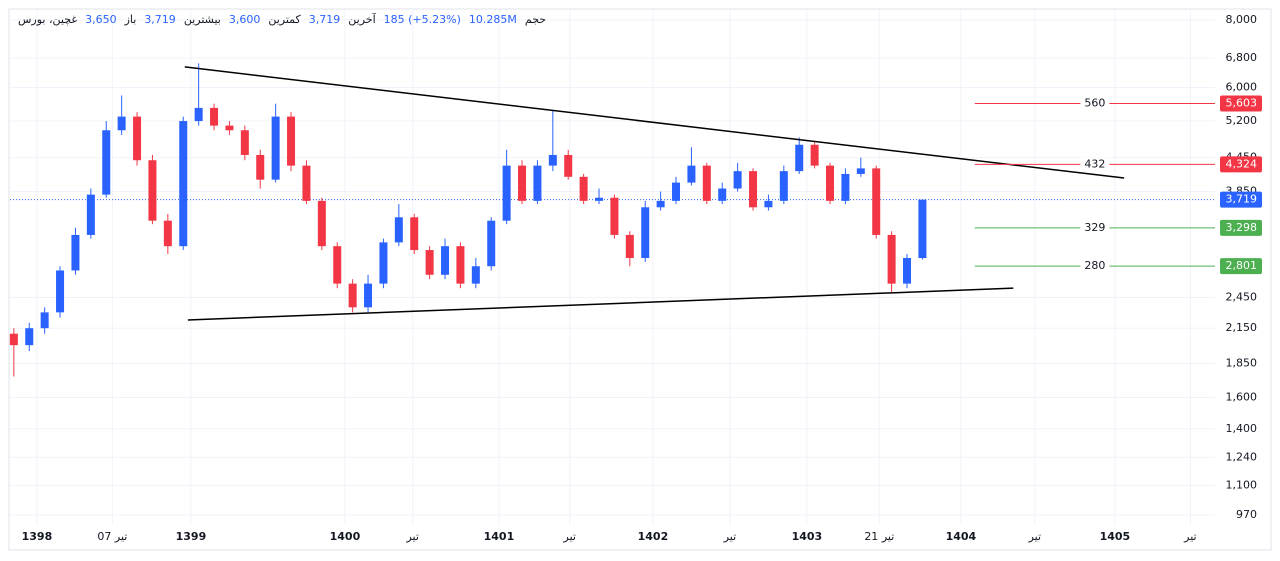 Image resolution: width=1280 pixels, height=561 pixels. What do you see at coordinates (1246, 514) in the screenshot?
I see `y-tick-label: 970` at bounding box center [1246, 514].